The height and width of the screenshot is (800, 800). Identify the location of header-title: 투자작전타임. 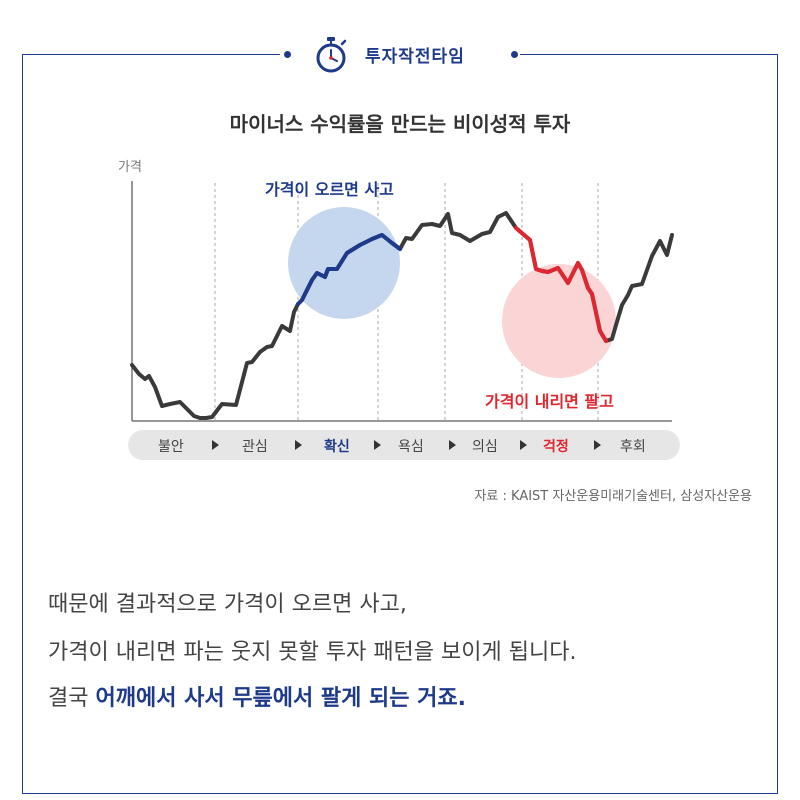
(415, 57).